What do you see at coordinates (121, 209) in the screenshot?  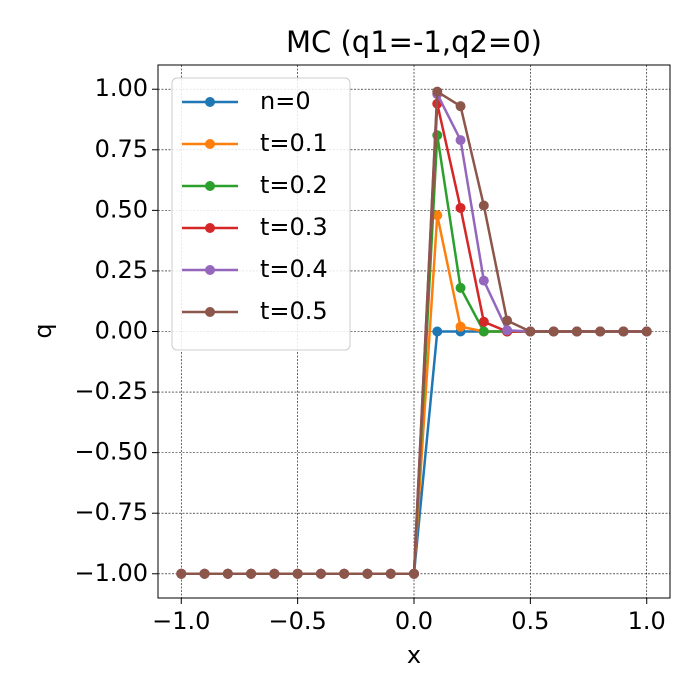 I see `y-tick-label: 0.50` at bounding box center [121, 209].